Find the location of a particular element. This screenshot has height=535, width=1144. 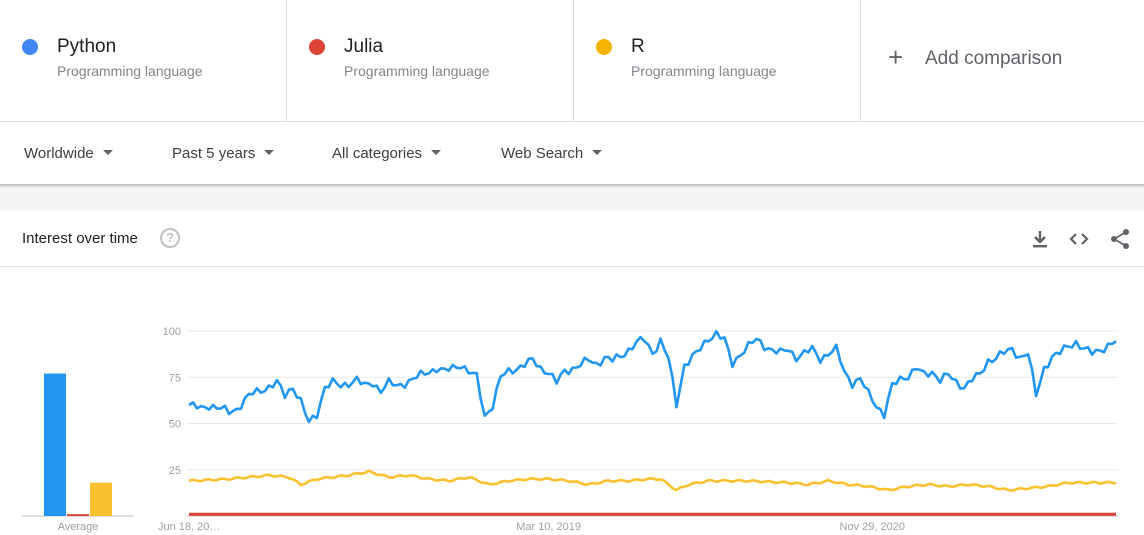

x-axis-ticks: Jun 18, 20… Mar 10, 2019 Nov 29, 2020 is located at coordinates (531, 527).